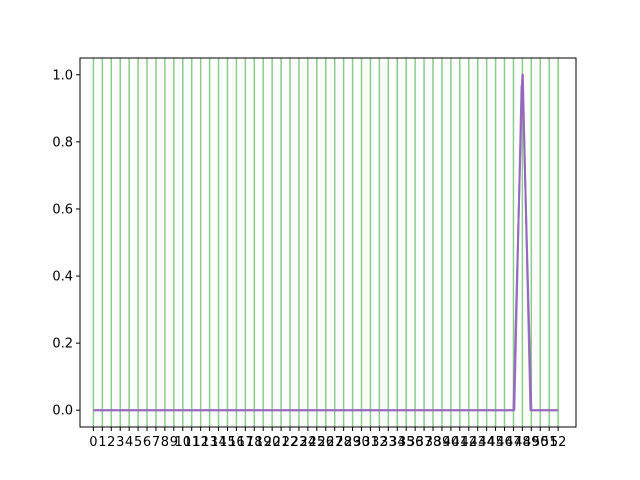 This screenshot has height=480, width=640. What do you see at coordinates (460, 442) in the screenshot?
I see `x-tick-label: 41` at bounding box center [460, 442].